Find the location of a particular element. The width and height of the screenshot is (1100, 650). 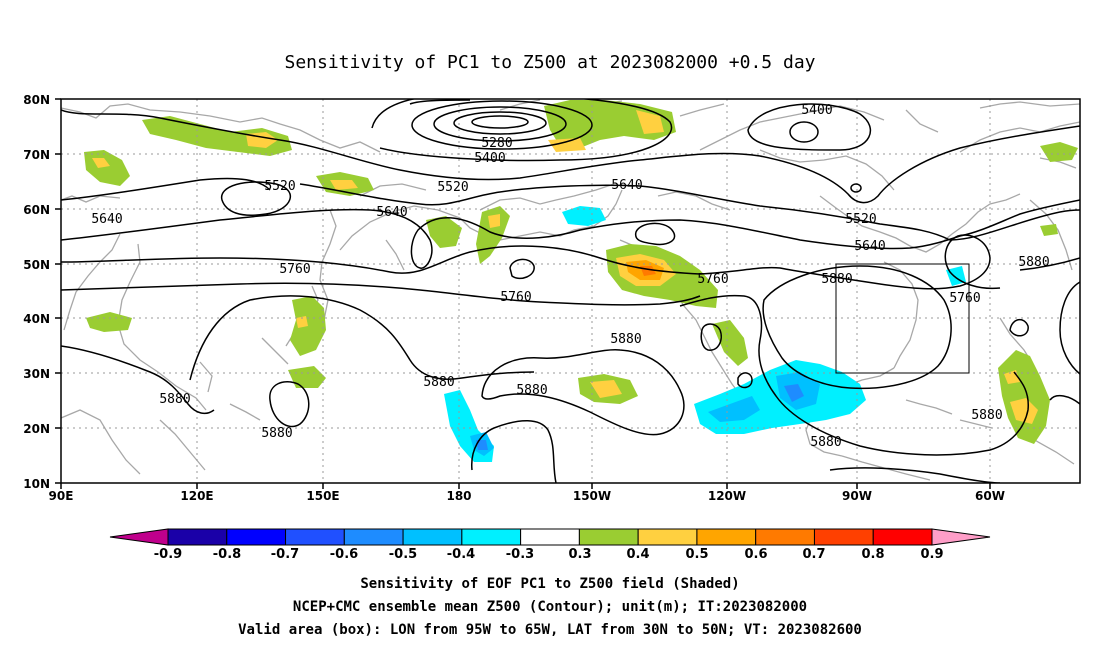

colorbar-label: -0.6 is located at coordinates (344, 554).